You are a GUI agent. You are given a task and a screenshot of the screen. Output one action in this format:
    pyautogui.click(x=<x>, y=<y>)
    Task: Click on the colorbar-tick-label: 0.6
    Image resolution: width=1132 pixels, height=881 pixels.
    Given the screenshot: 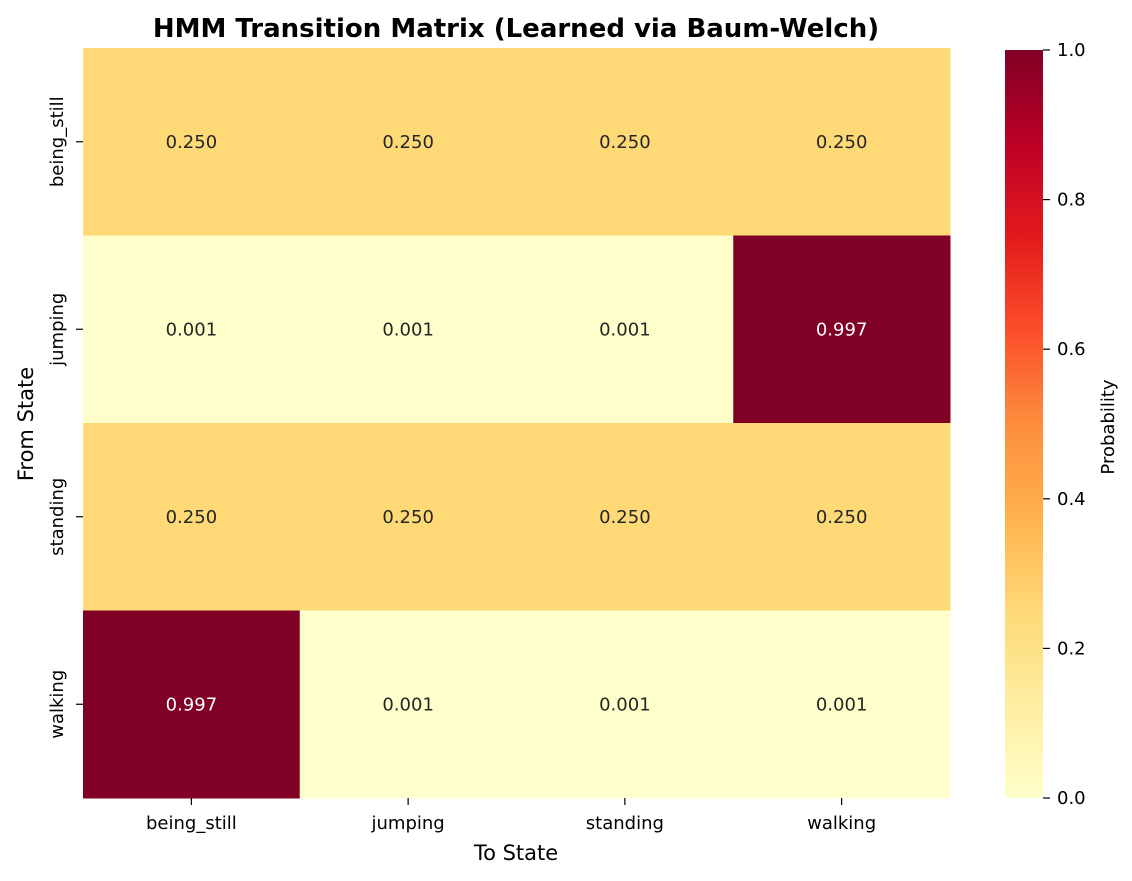 What is the action you would take?
    pyautogui.click(x=1071, y=349)
    